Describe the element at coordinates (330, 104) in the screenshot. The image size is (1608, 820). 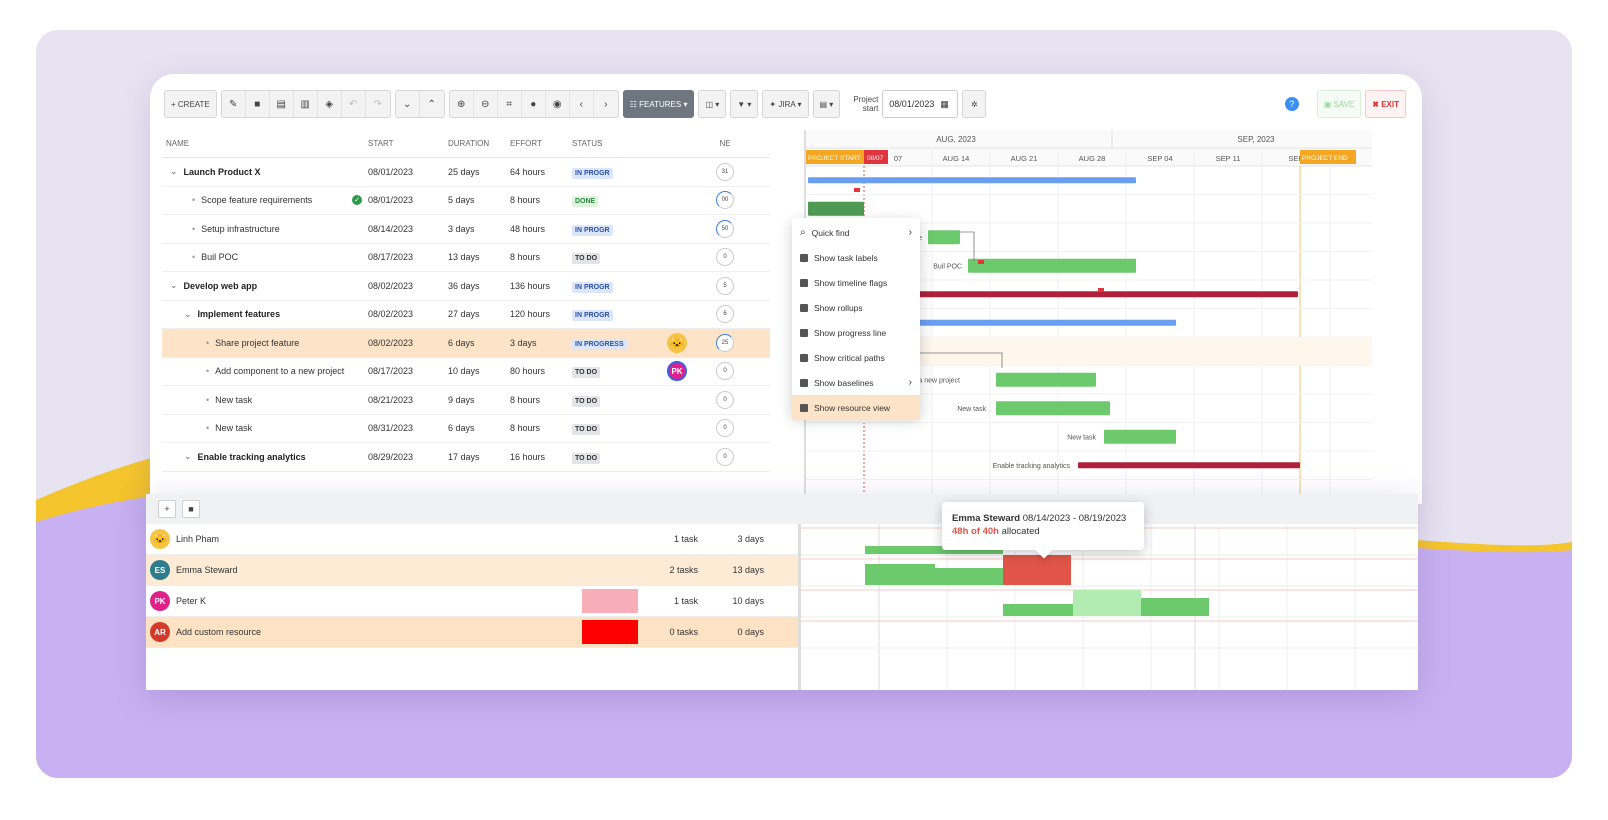
I see `eraser-icon: ◈` at that location.